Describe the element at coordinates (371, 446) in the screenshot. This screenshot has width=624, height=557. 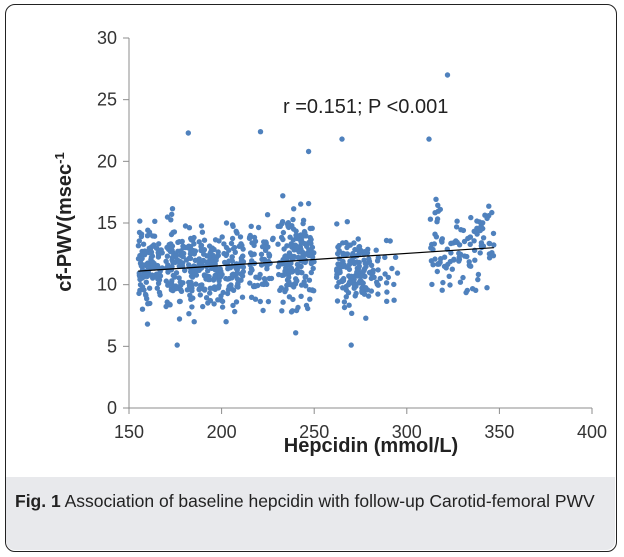
I see `x-axis-label: Hepcidin (mmol/L)` at that location.